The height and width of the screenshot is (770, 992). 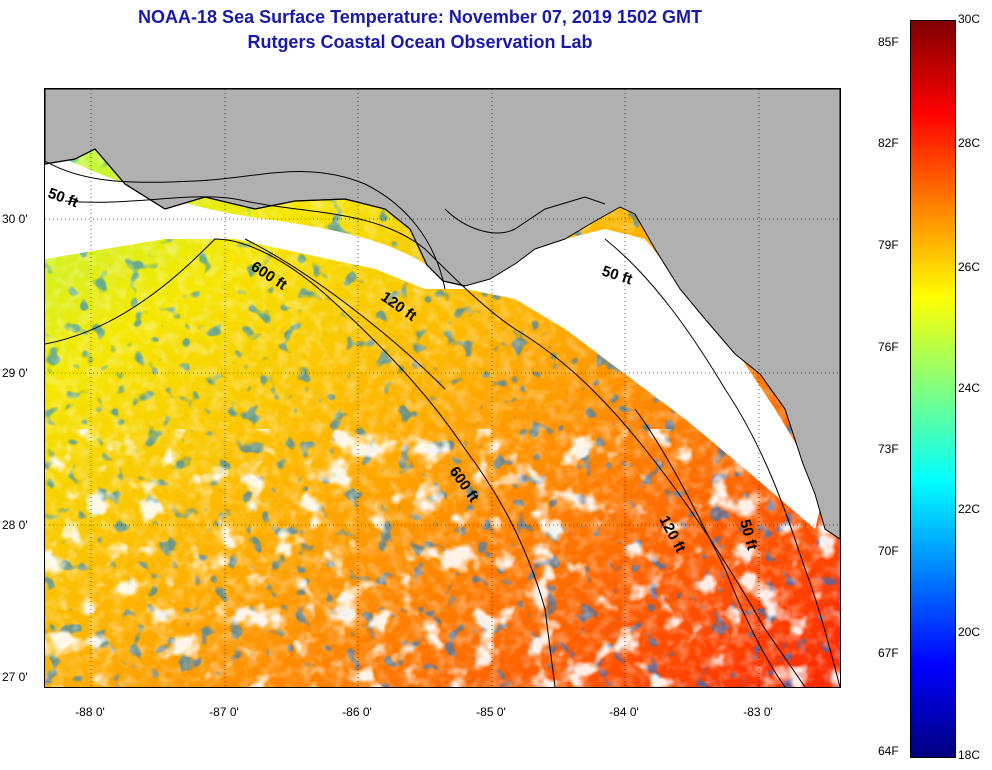 What do you see at coordinates (888, 347) in the screenshot?
I see `colorbar-f-76: 76F` at bounding box center [888, 347].